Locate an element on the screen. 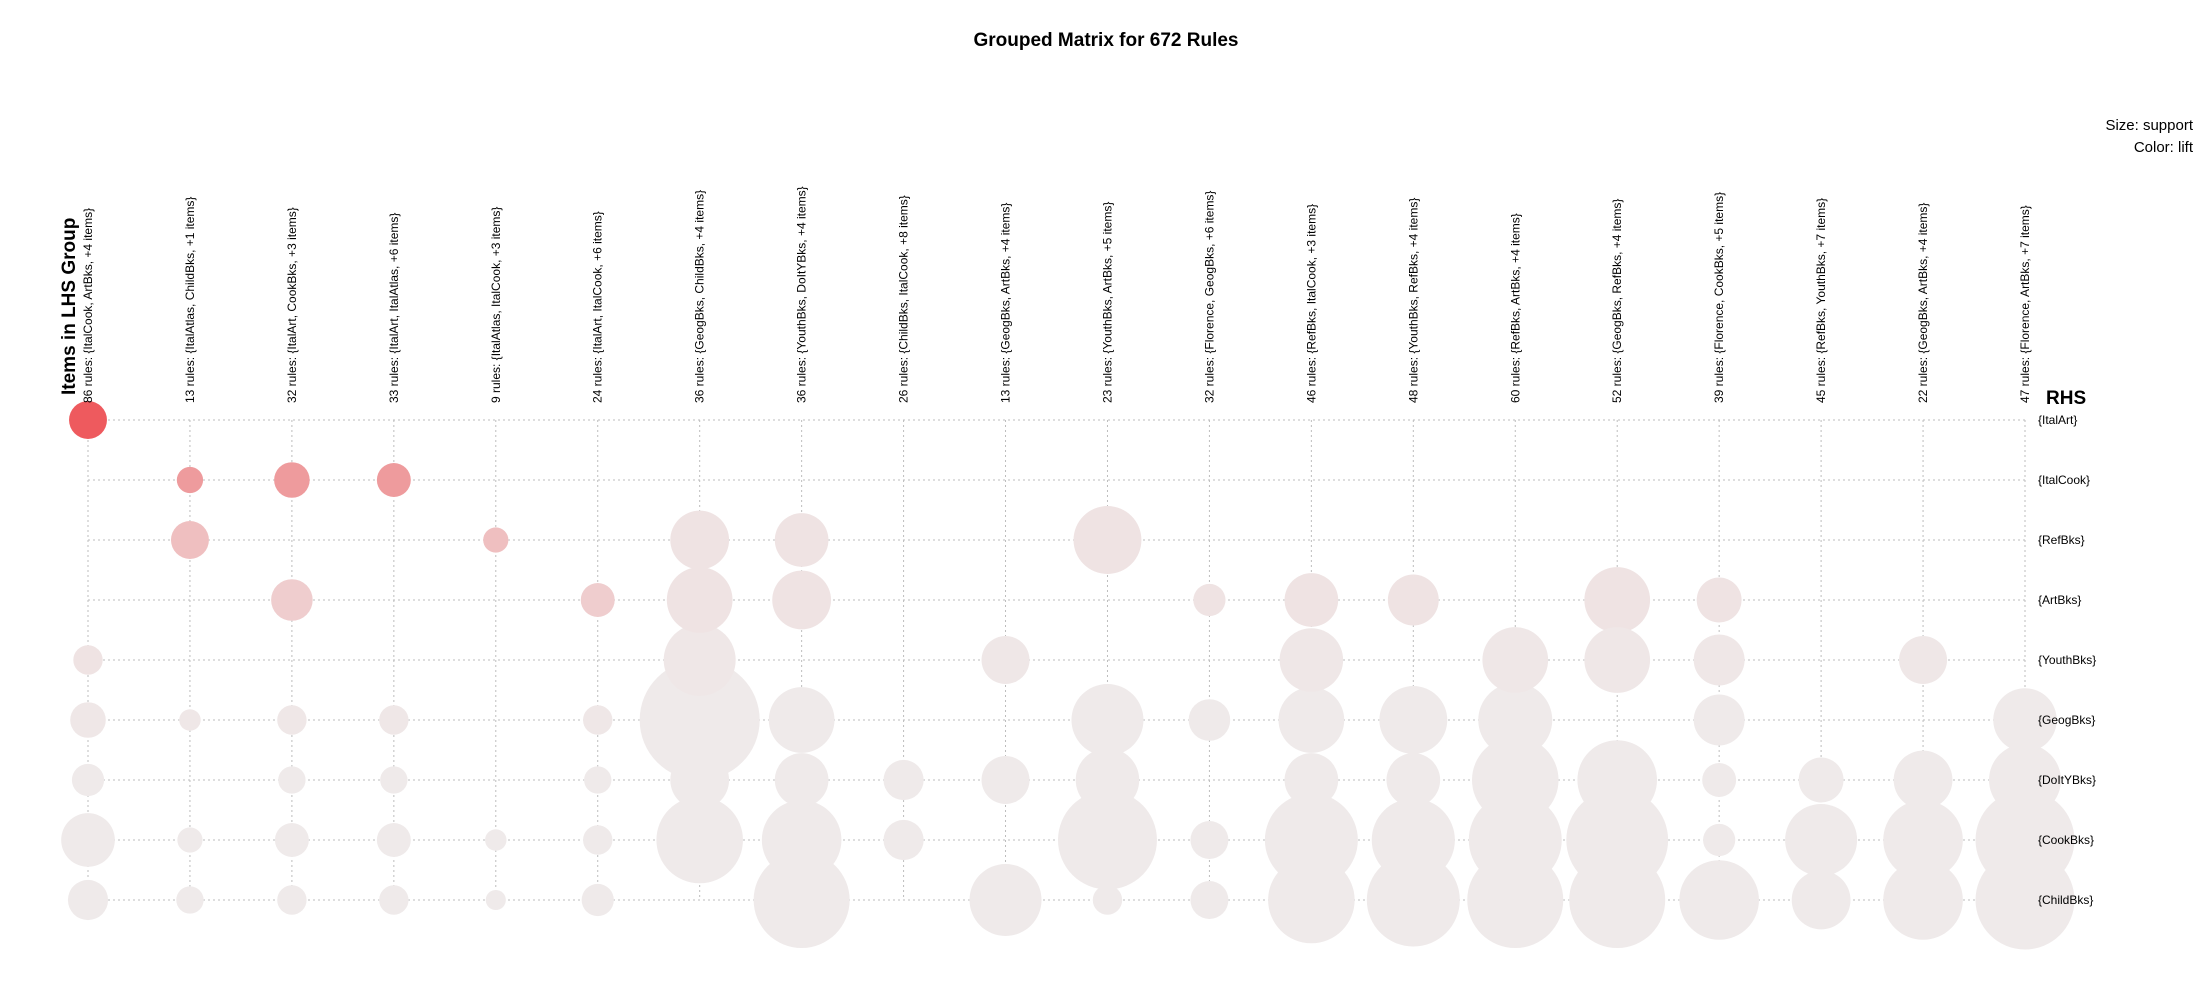 Image resolution: width=2212 pixels, height=1005 pixels. rhs-item-label: {ChildBks} is located at coordinates (2065, 900).